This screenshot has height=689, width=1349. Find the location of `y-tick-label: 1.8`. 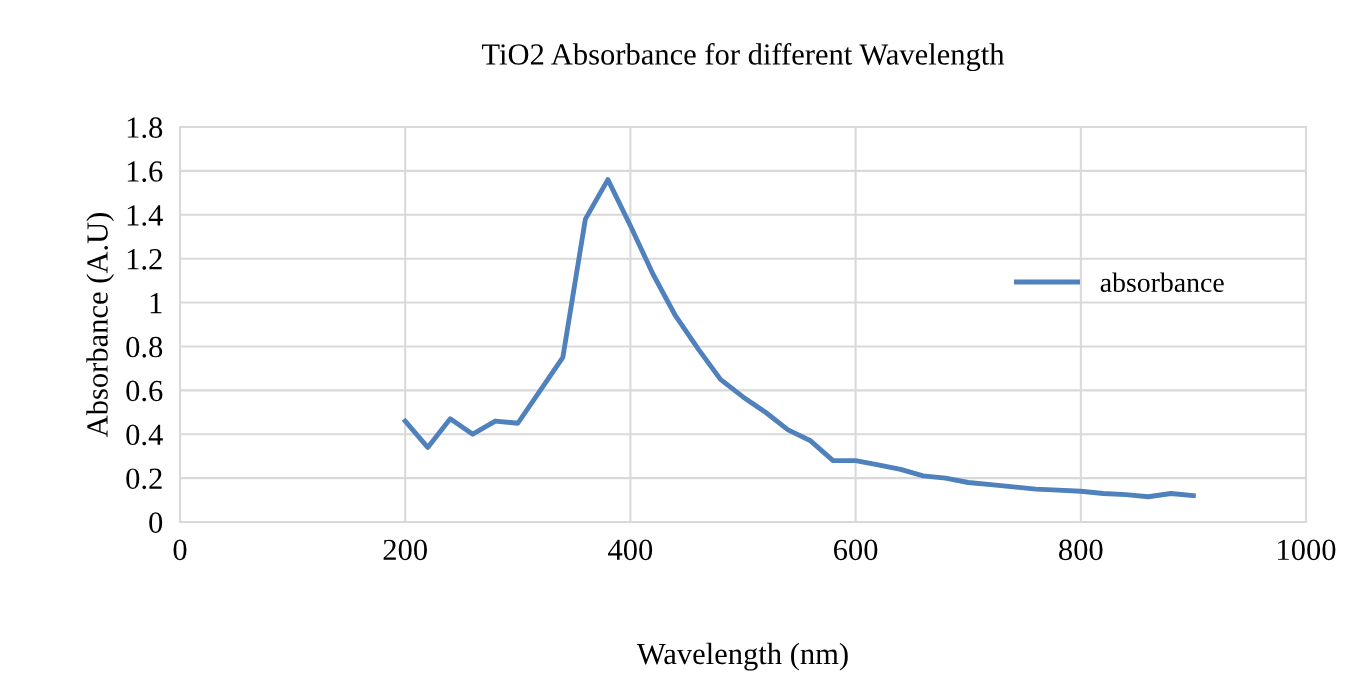

y-tick-label: 1.8 is located at coordinates (145, 128).